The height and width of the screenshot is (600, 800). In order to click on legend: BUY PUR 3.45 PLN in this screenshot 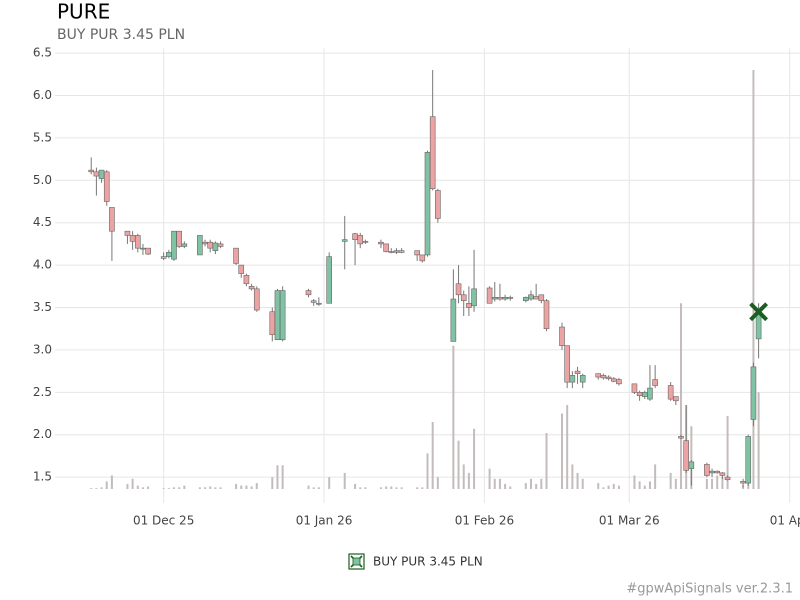, I will do `click(415, 561)`.